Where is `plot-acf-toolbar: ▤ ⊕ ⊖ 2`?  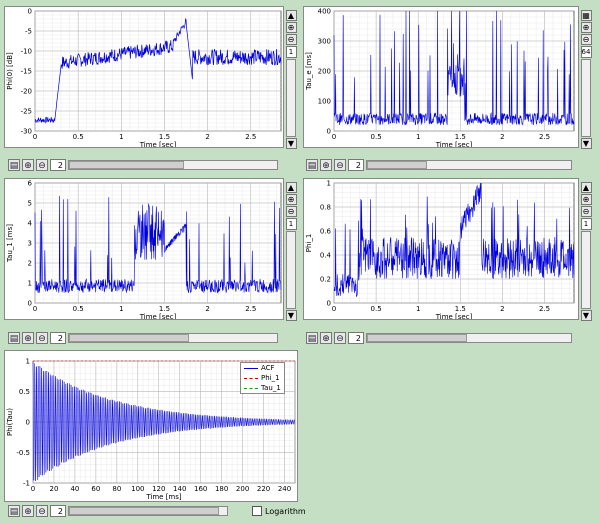
plot-acf-toolbar: ▤ ⊕ ⊖ 2 is located at coordinates (118, 511).